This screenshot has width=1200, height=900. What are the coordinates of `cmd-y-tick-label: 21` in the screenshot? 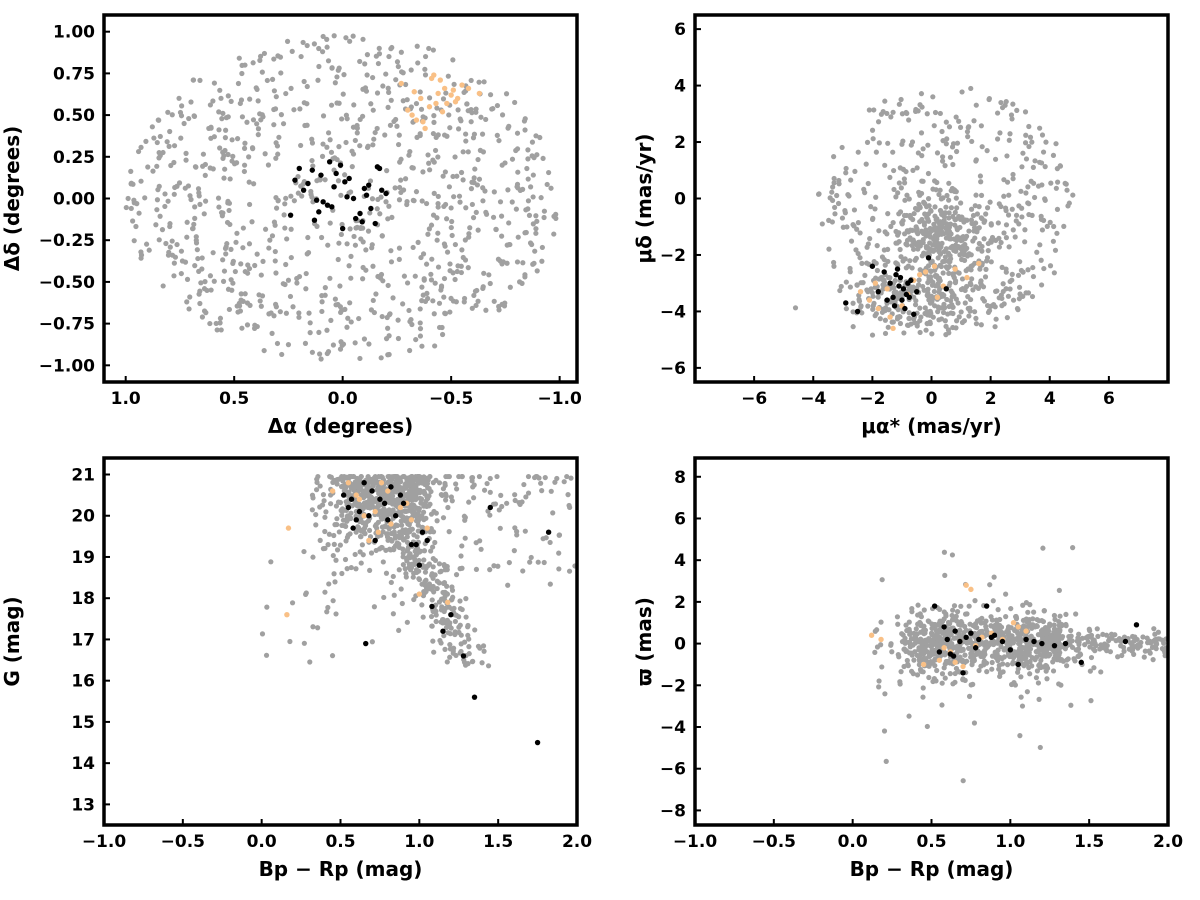 It's located at (83, 475).